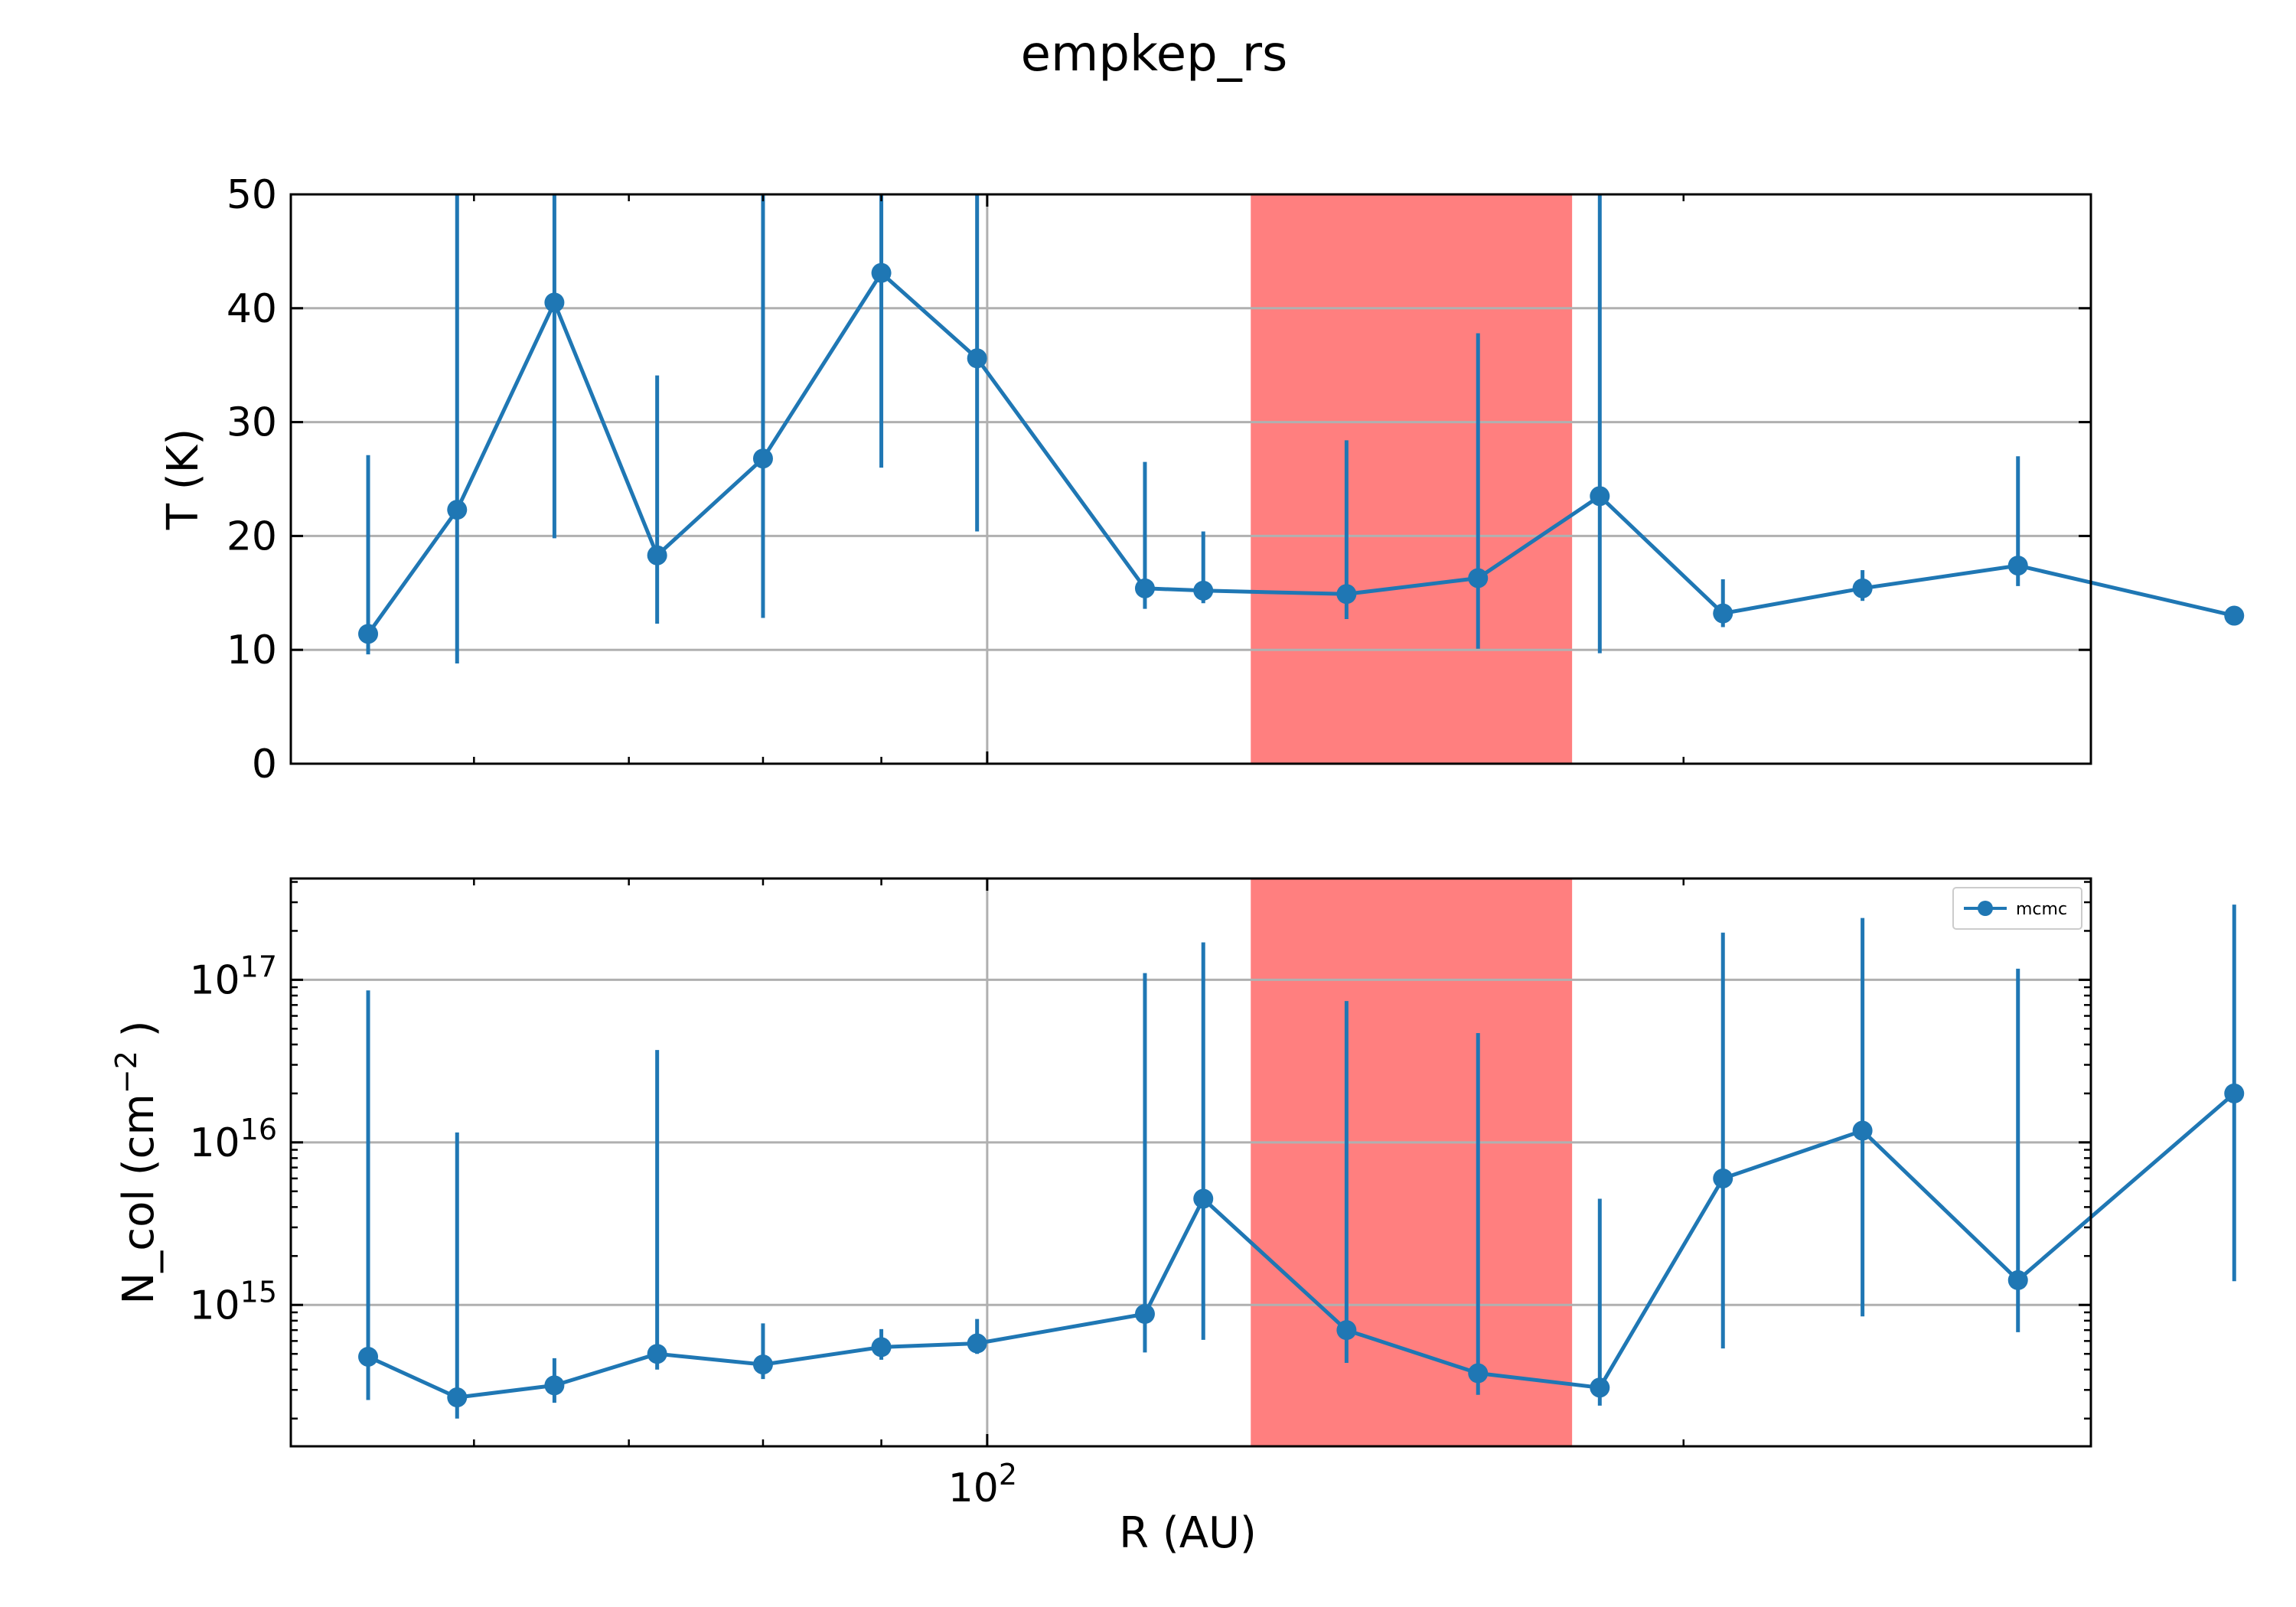 The image size is (2296, 1607). What do you see at coordinates (139, 1199) in the screenshot?
I see `y-axis-title-main: N_col (cm` at bounding box center [139, 1199].